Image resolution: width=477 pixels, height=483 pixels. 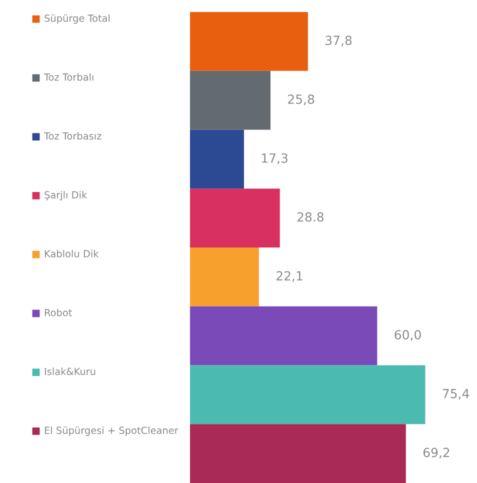 I want to click on y-tick-label: Islak&Kuru, so click(x=70, y=372).